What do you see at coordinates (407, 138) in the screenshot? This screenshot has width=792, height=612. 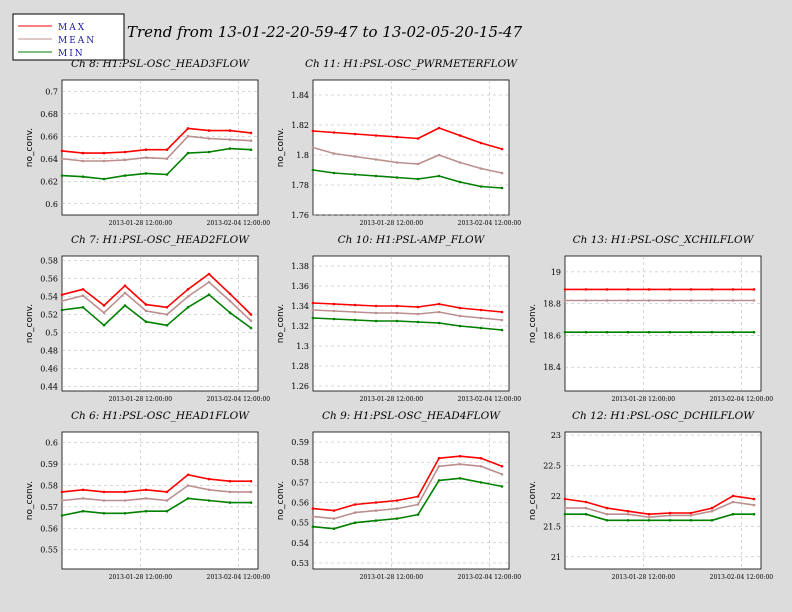 I see `series-line-max` at bounding box center [407, 138].